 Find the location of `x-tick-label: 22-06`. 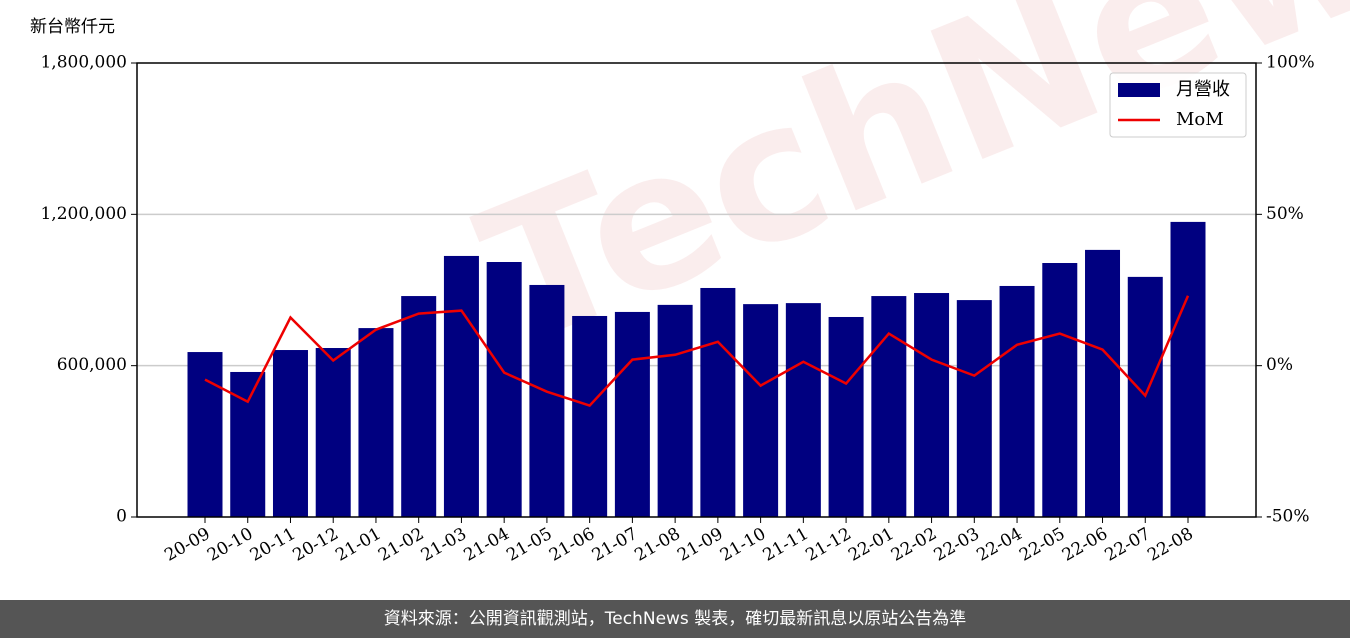

x-tick-label: 22-06 is located at coordinates (1085, 545).